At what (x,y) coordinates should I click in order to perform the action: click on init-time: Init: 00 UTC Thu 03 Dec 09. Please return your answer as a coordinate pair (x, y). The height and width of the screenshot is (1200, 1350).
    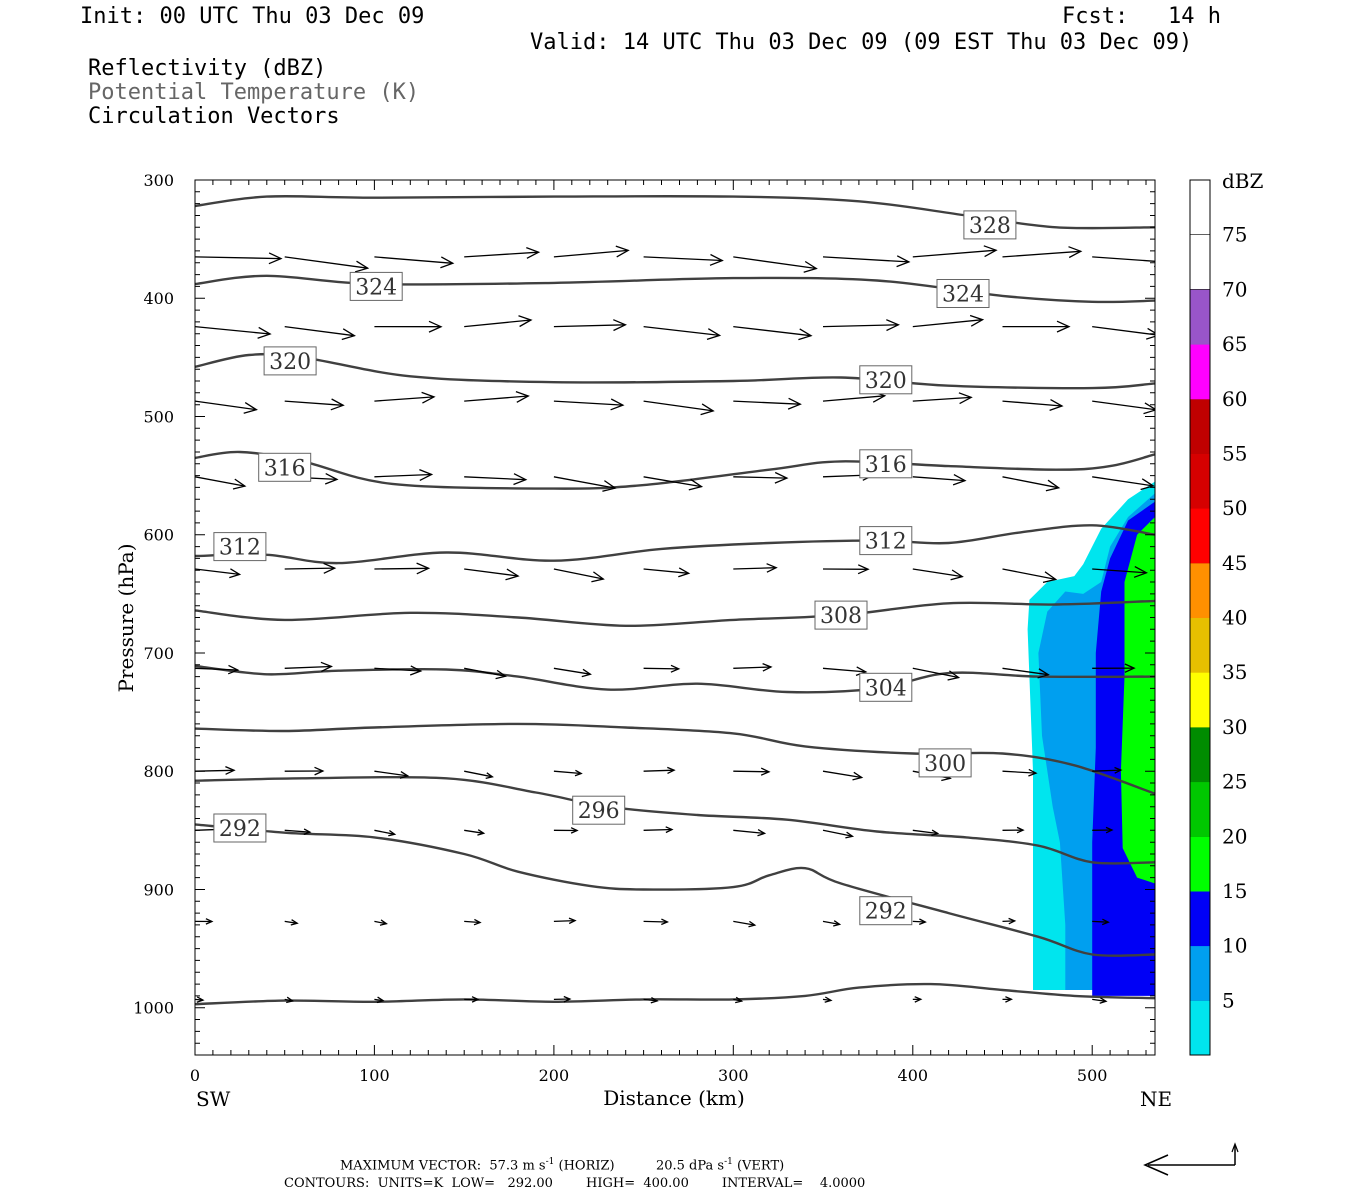
    Looking at the image, I should click on (252, 16).